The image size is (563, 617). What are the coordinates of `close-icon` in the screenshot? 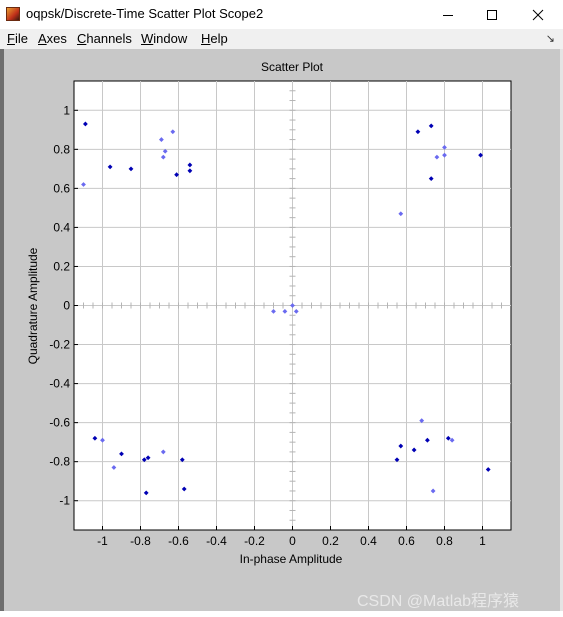 It's located at (538, 14).